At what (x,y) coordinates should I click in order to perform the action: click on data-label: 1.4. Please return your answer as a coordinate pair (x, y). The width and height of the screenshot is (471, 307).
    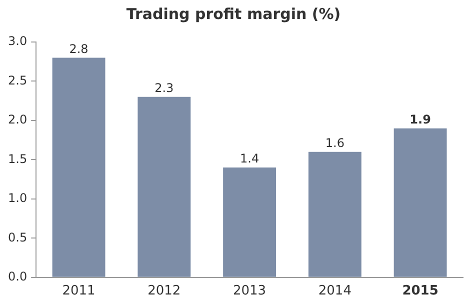
    Looking at the image, I should click on (250, 159).